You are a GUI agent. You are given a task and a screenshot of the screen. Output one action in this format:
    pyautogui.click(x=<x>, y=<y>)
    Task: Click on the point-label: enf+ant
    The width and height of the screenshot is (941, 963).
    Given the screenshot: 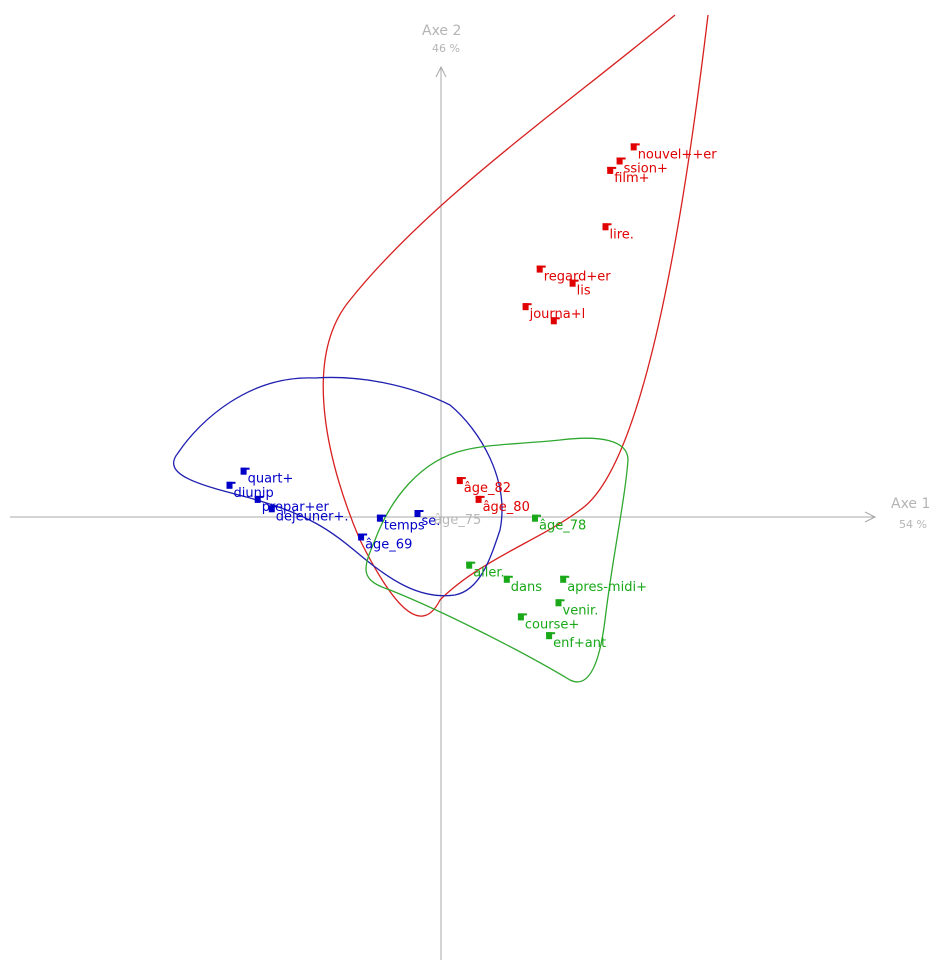 What is the action you would take?
    pyautogui.click(x=579, y=643)
    